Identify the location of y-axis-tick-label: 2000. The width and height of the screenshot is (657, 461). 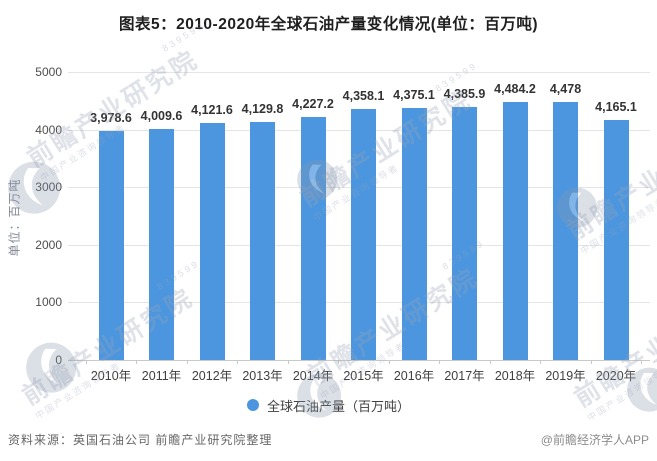
(48, 244).